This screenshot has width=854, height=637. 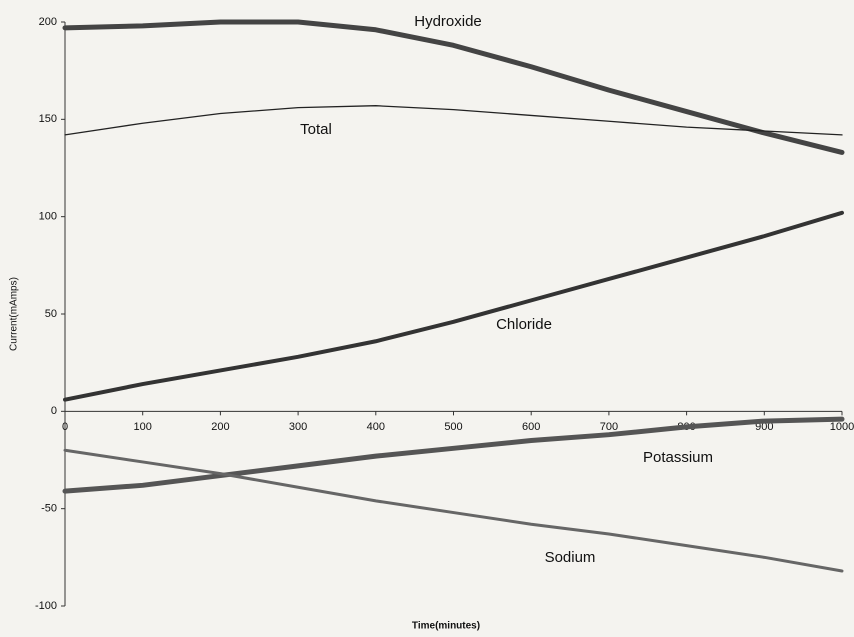 I want to click on y-tick-label: -100, so click(x=46, y=606).